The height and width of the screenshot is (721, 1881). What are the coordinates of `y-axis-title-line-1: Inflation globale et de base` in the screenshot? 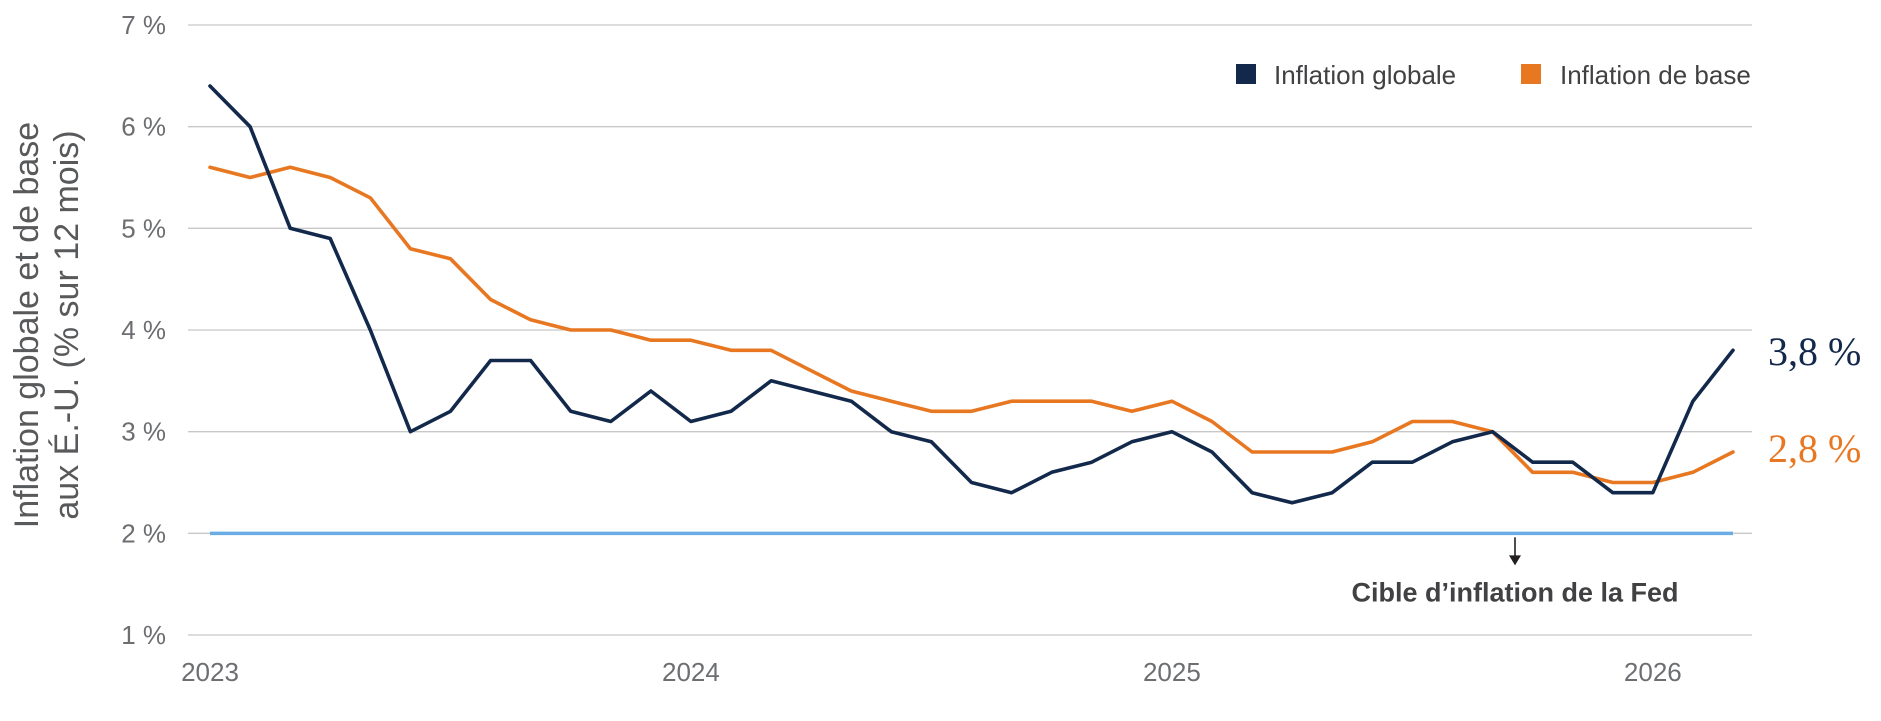 It's located at (27, 325).